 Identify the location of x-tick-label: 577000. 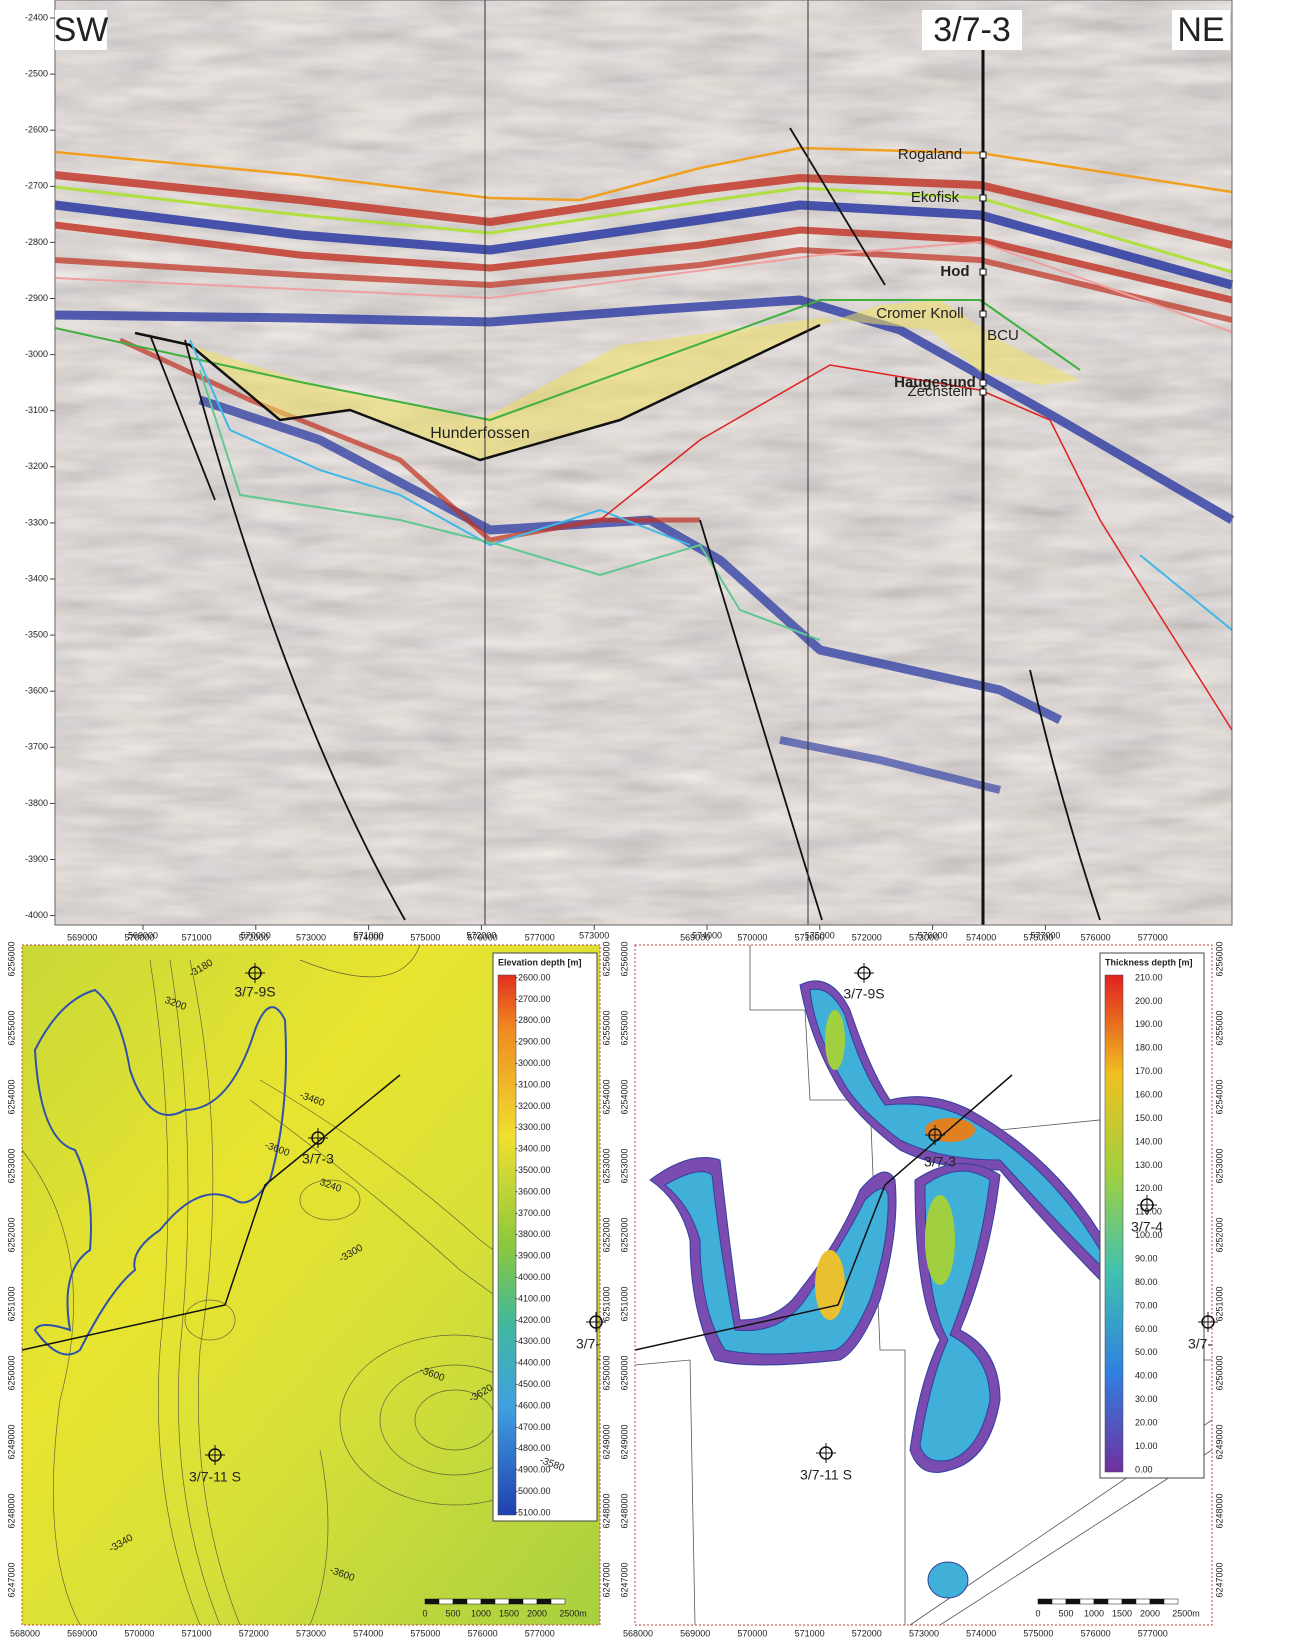
(540, 937).